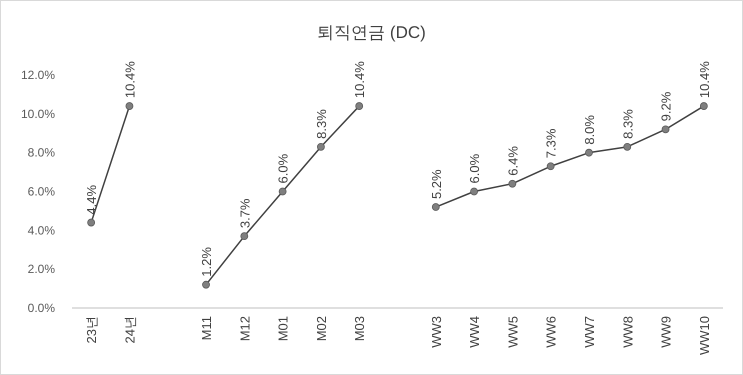 This screenshot has height=375, width=743. Describe the element at coordinates (244, 213) in the screenshot. I see `data-label: 3.7%` at that location.